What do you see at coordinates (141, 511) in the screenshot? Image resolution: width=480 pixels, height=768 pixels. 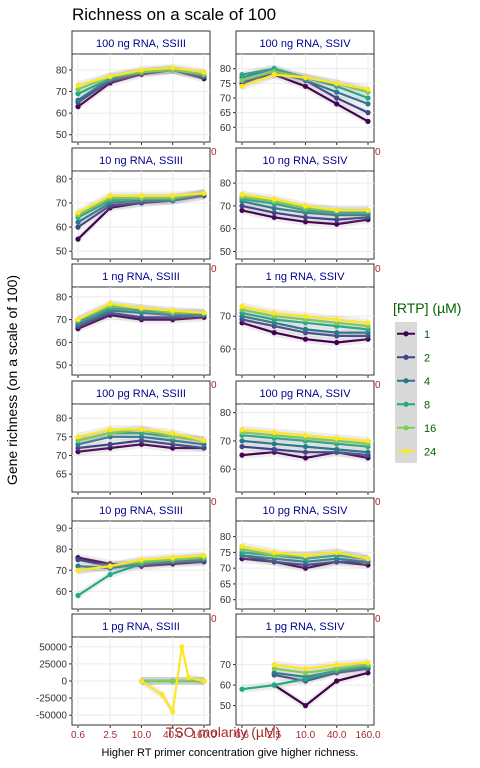 I see `facet-strip-label: 10 pg RNA, SSIII` at bounding box center [141, 511].